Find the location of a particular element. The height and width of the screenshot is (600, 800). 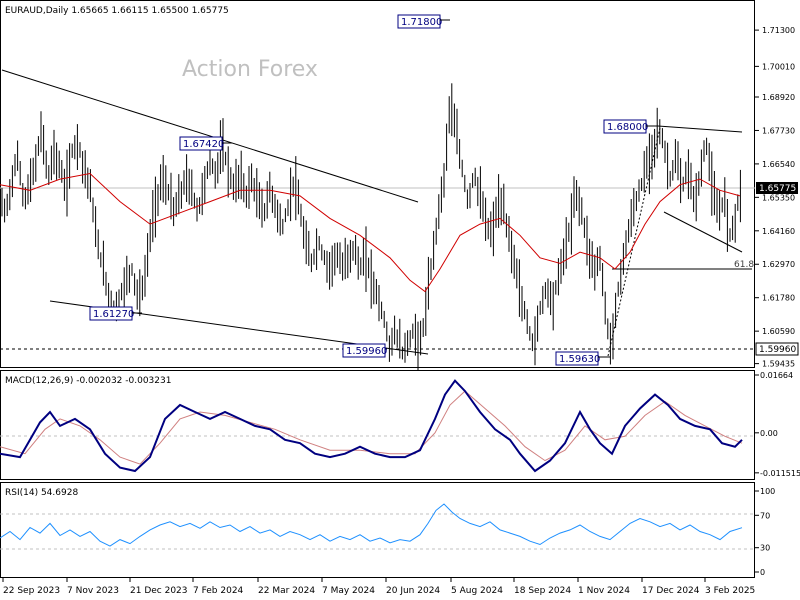

time-tick-label: 17 Dec 2024 is located at coordinates (671, 591).